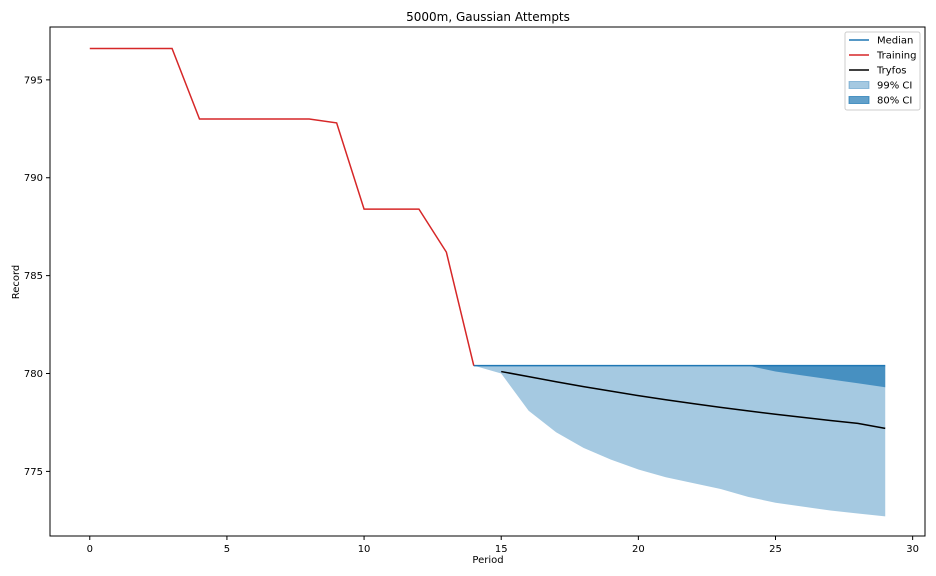 The width and height of the screenshot is (936, 576). What do you see at coordinates (912, 549) in the screenshot?
I see `x-tick-label: 30` at bounding box center [912, 549].